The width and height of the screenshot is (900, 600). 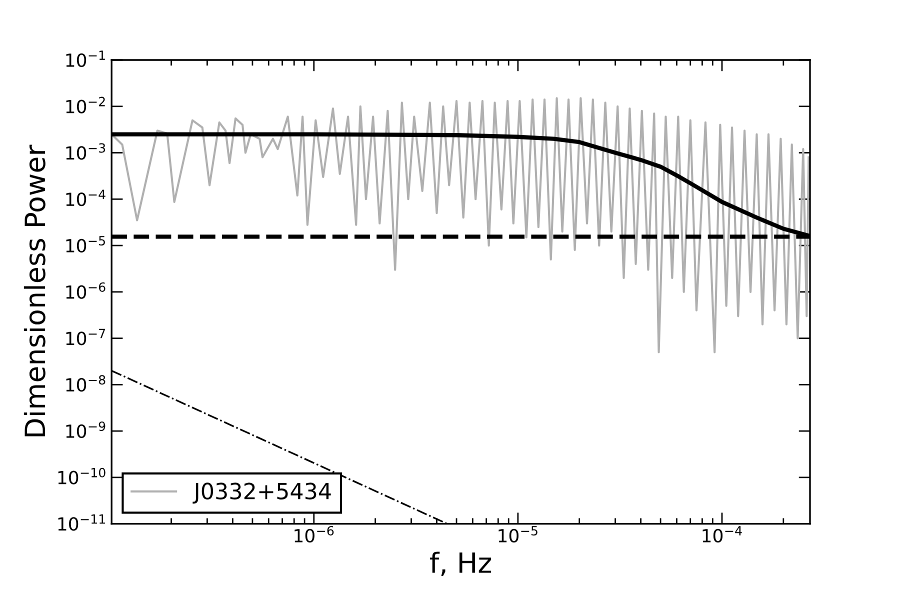 What do you see at coordinates (86, 337) in the screenshot?
I see `y-tick-label: 10$^{−7}$` at bounding box center [86, 337].